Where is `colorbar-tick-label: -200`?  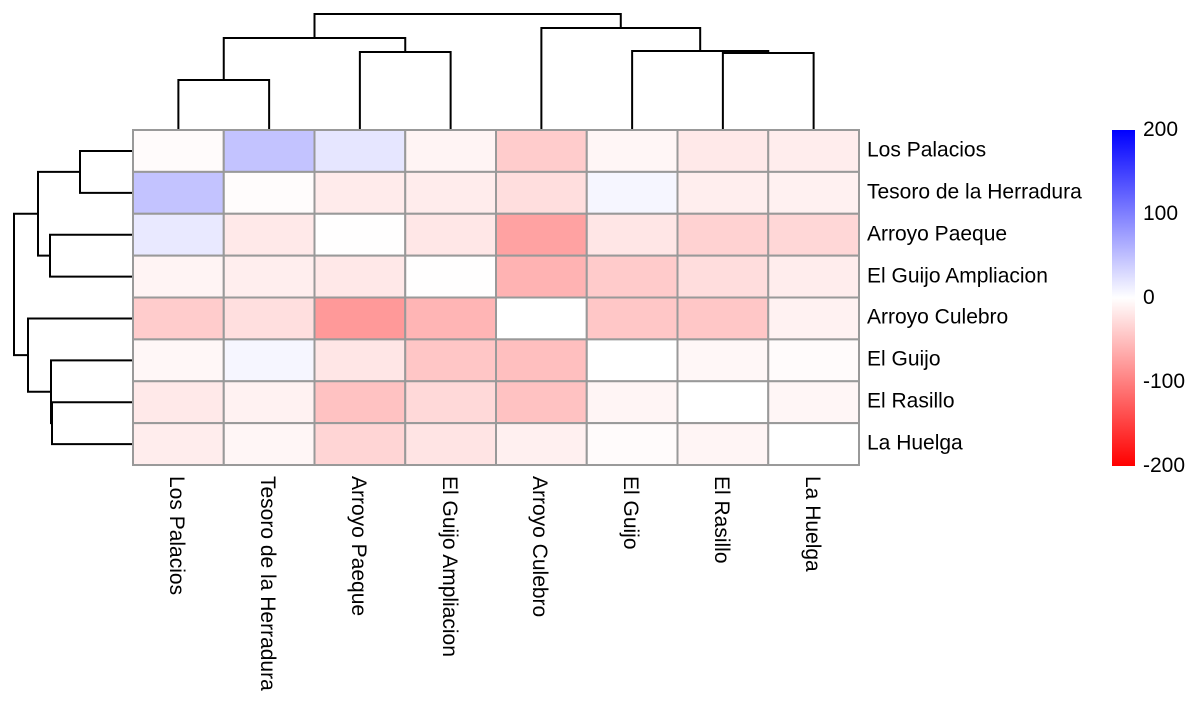 colorbar-tick-label: -200 is located at coordinates (1164, 465).